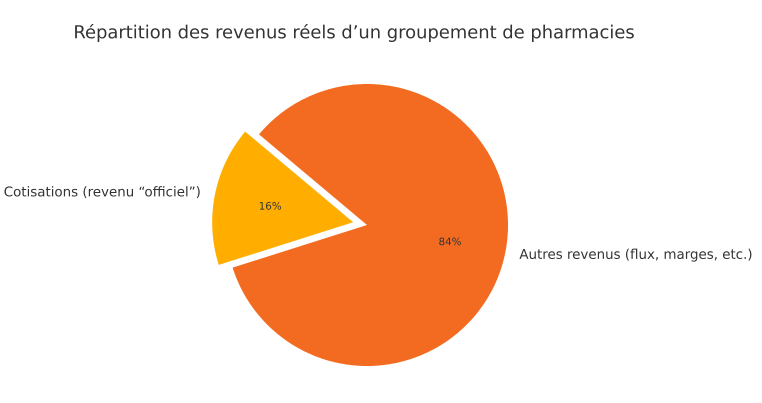  What do you see at coordinates (635, 255) in the screenshot?
I see `slice-label: Autres revenus (flux, marges, etc.)` at bounding box center [635, 255].